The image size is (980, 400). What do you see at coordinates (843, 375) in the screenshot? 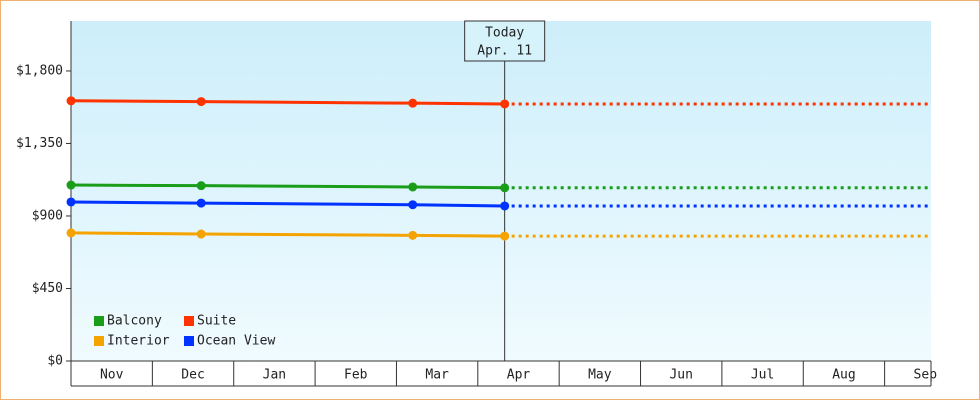
I see `x-tick-label: Aug` at bounding box center [843, 375].